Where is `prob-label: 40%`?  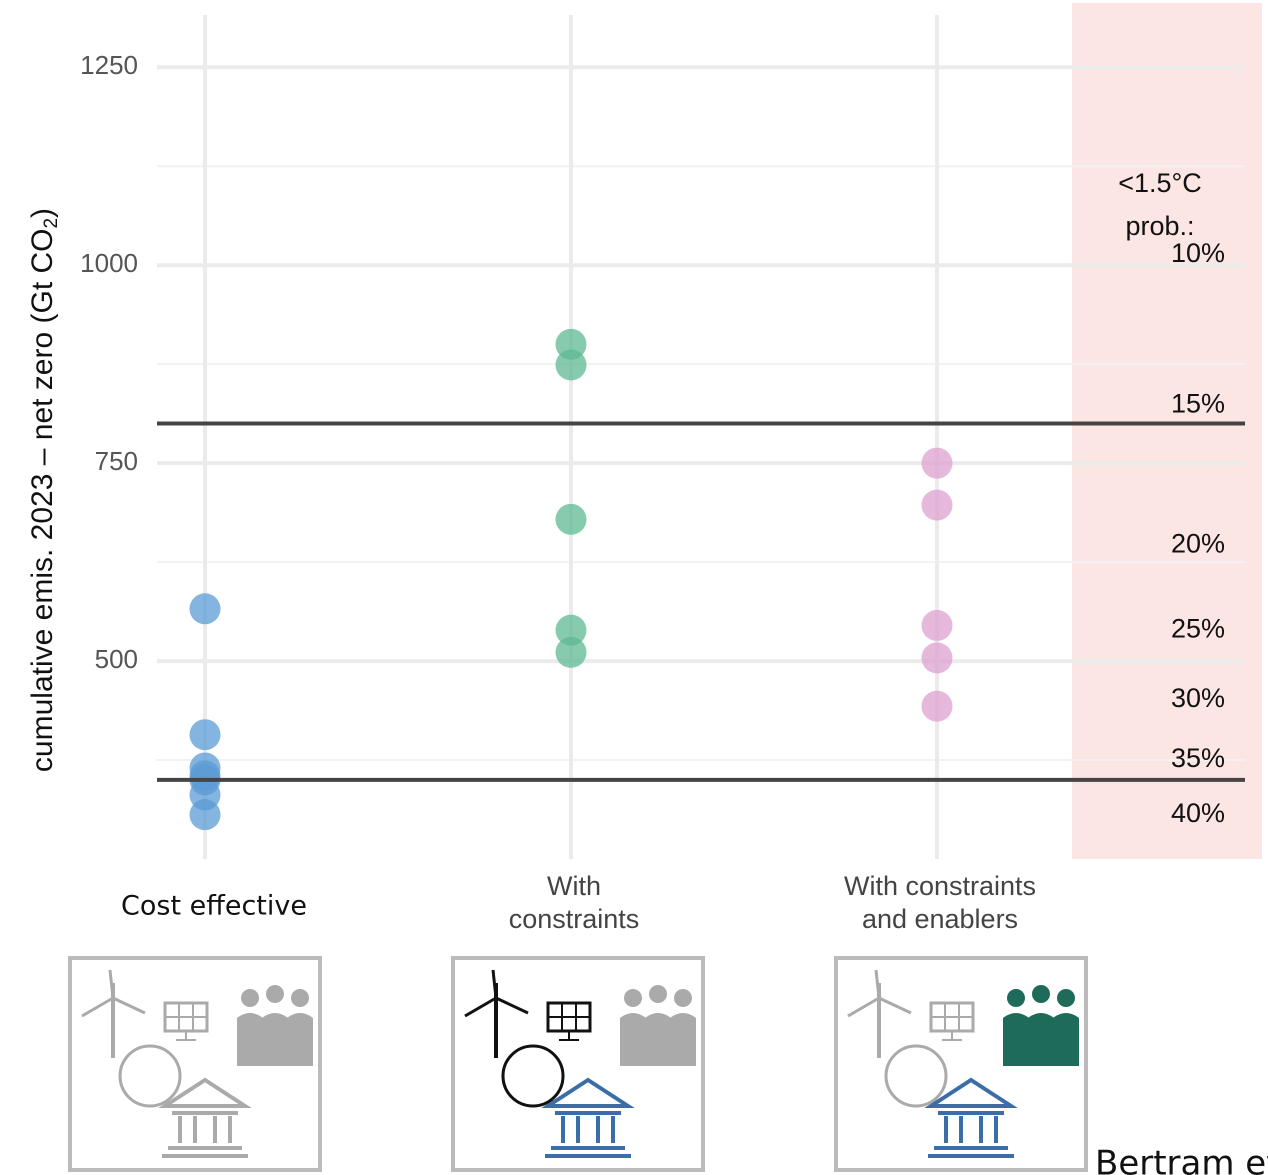
prob-label: 40% is located at coordinates (1198, 813).